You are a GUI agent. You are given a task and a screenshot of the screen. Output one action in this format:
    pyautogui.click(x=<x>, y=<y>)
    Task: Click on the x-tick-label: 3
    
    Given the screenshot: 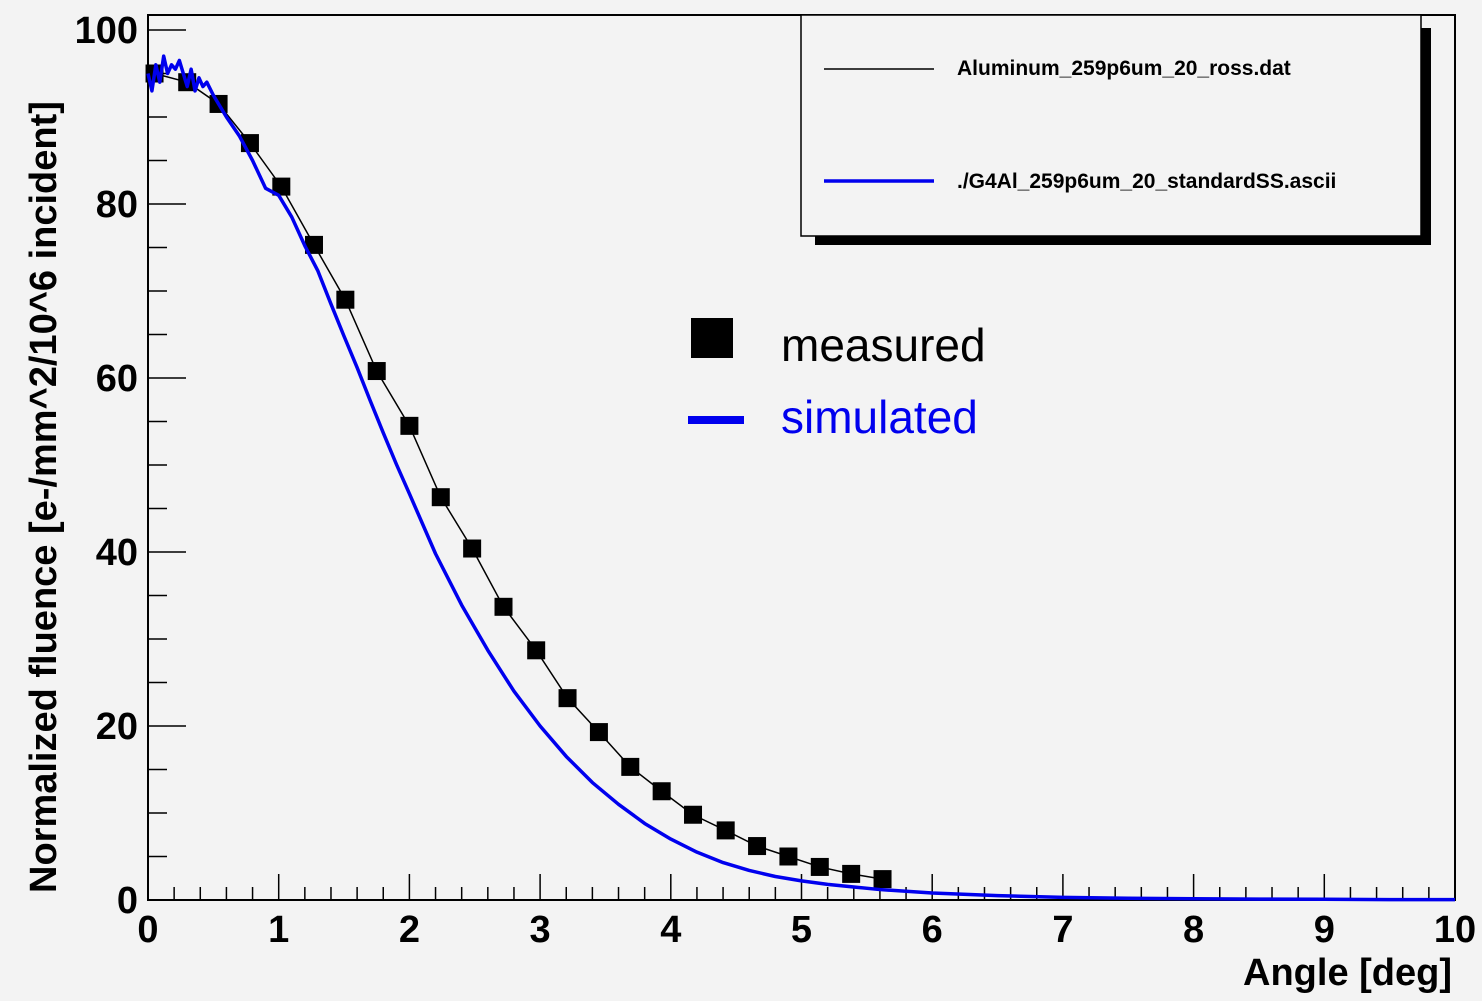 What is the action you would take?
    pyautogui.click(x=540, y=930)
    